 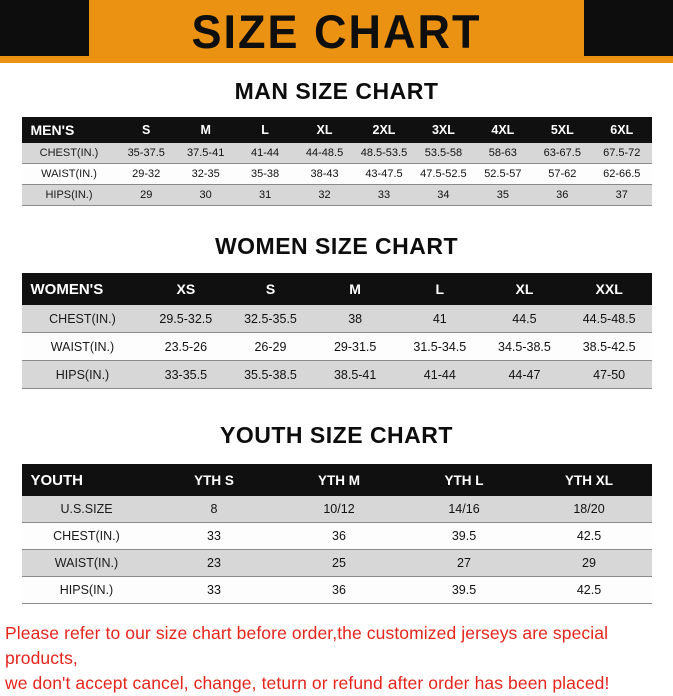 I want to click on size-value: 42.5, so click(x=589, y=590).